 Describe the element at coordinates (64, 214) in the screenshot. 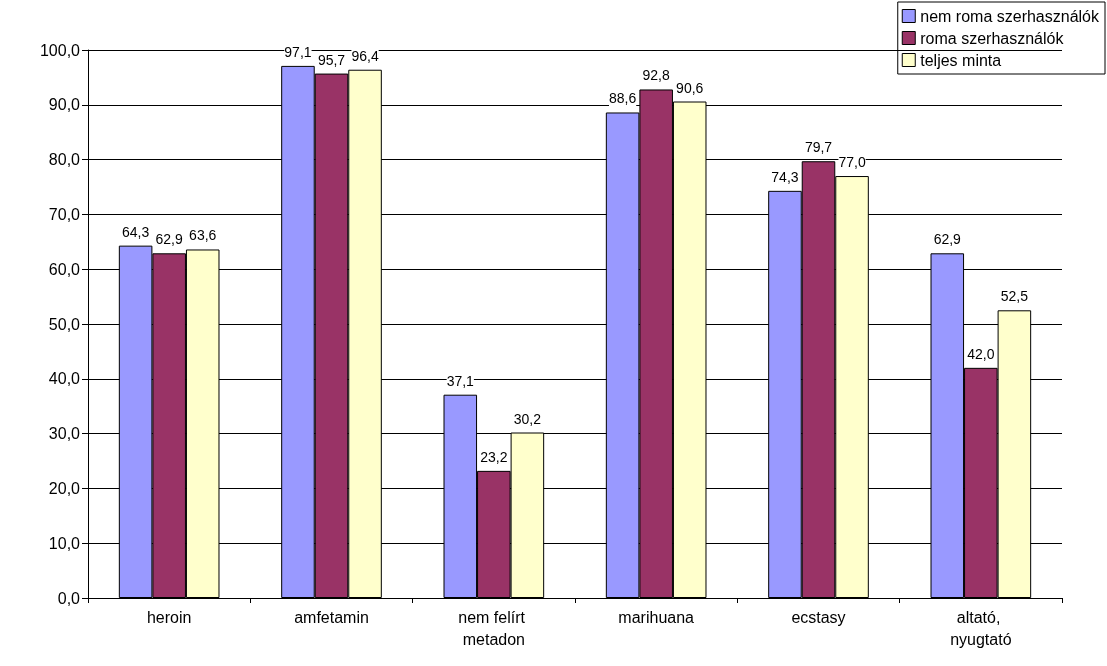

I see `y-tick-label: 70,0` at that location.